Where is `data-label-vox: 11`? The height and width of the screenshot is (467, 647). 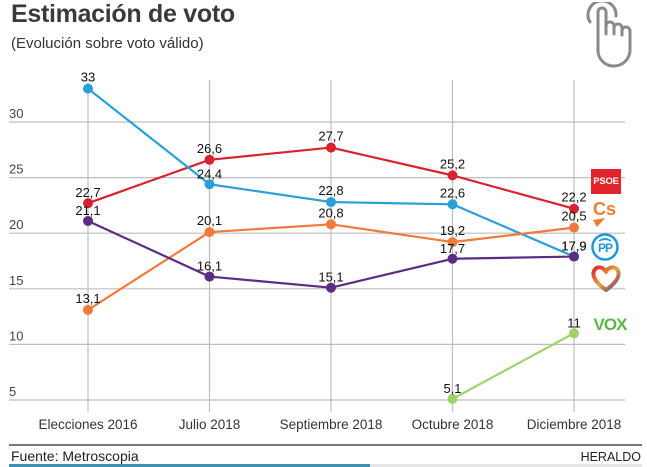
data-label-vox: 11 is located at coordinates (574, 322).